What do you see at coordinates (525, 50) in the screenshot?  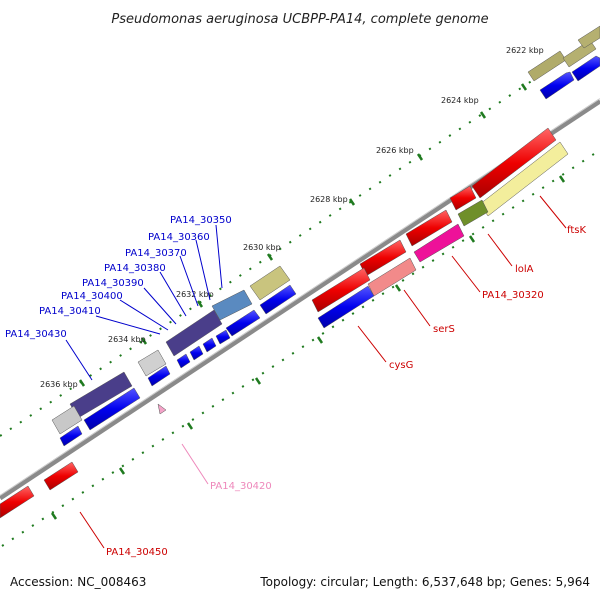 I see `tick-label-2622: 2622 kbp` at bounding box center [525, 50].